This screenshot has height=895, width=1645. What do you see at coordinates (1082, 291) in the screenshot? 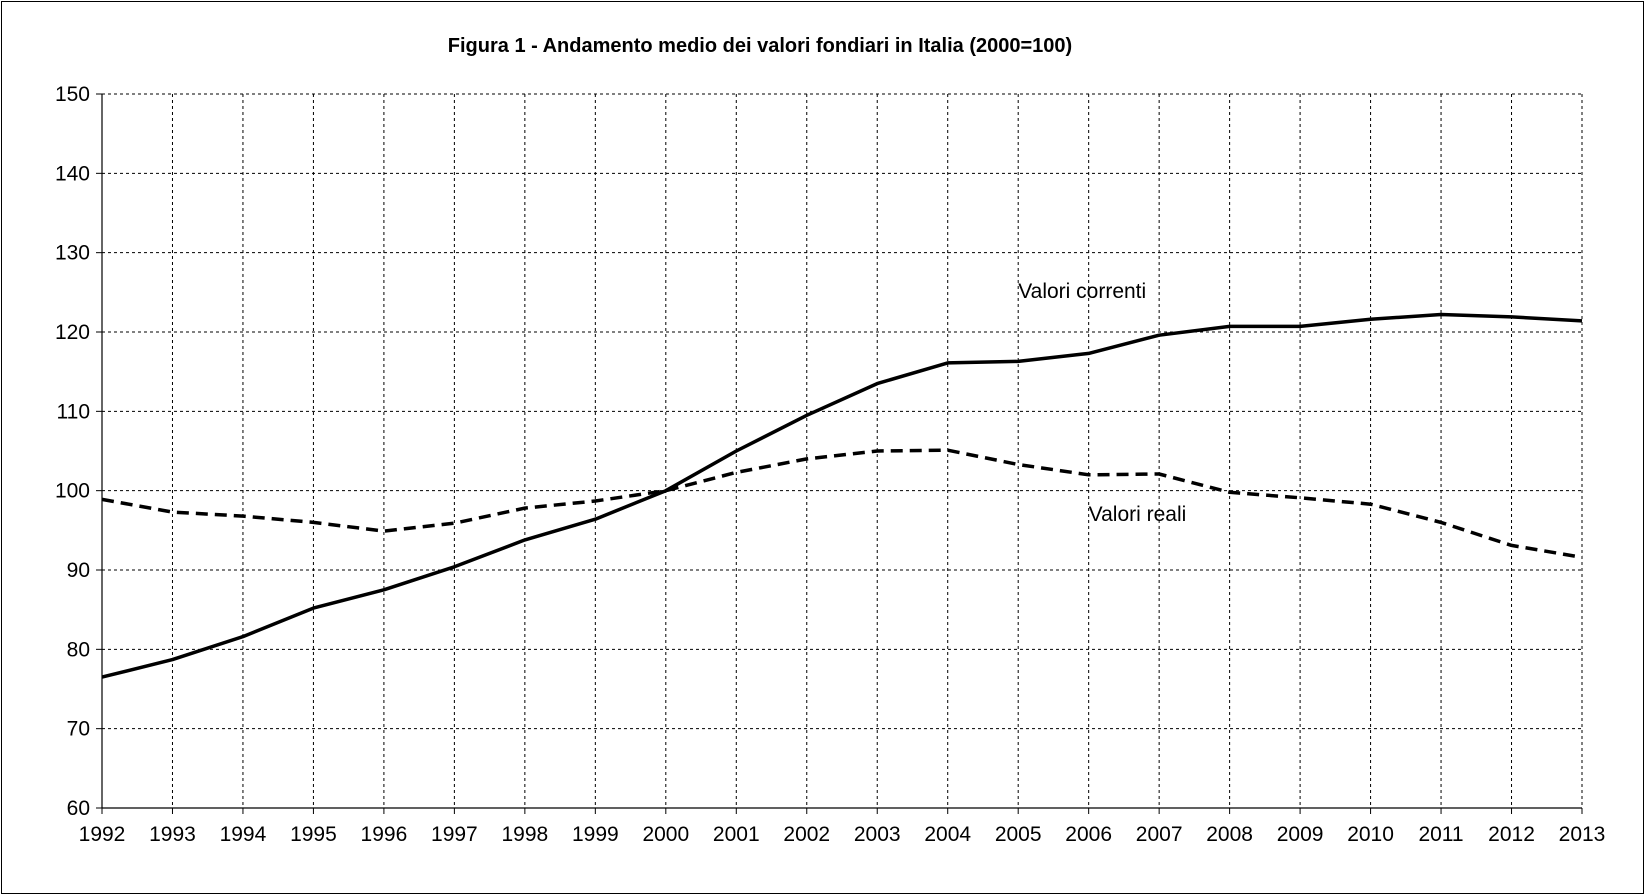
I see `series-annotation: Valori correnti` at bounding box center [1082, 291].